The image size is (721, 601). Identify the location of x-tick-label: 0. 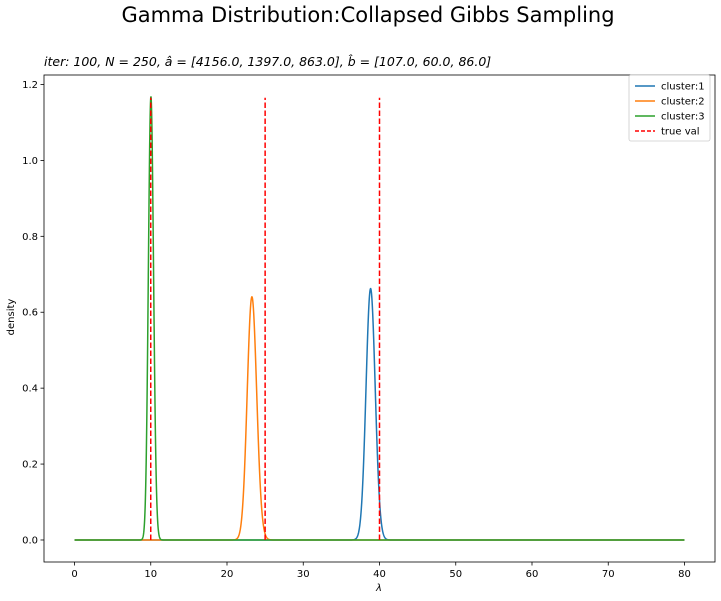
(74, 574).